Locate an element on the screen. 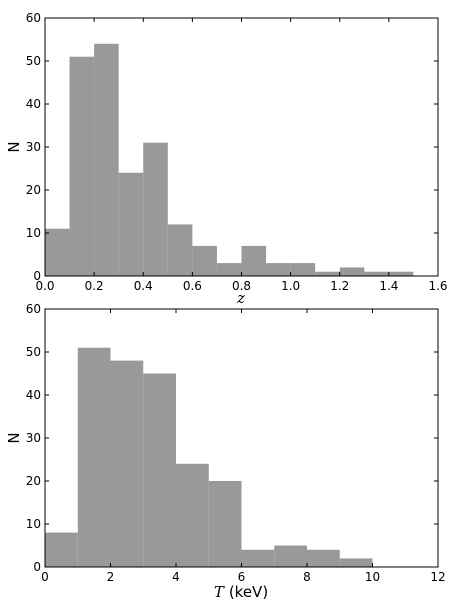 Image resolution: width=452 pixels, height=603 pixels. x-tick-label: 1.4 is located at coordinates (388, 286).